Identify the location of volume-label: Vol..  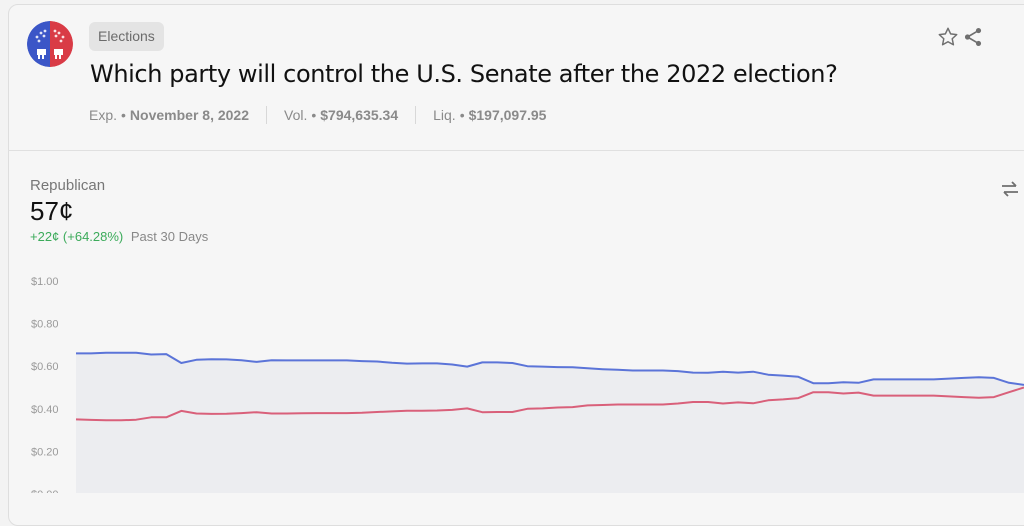
(296, 115).